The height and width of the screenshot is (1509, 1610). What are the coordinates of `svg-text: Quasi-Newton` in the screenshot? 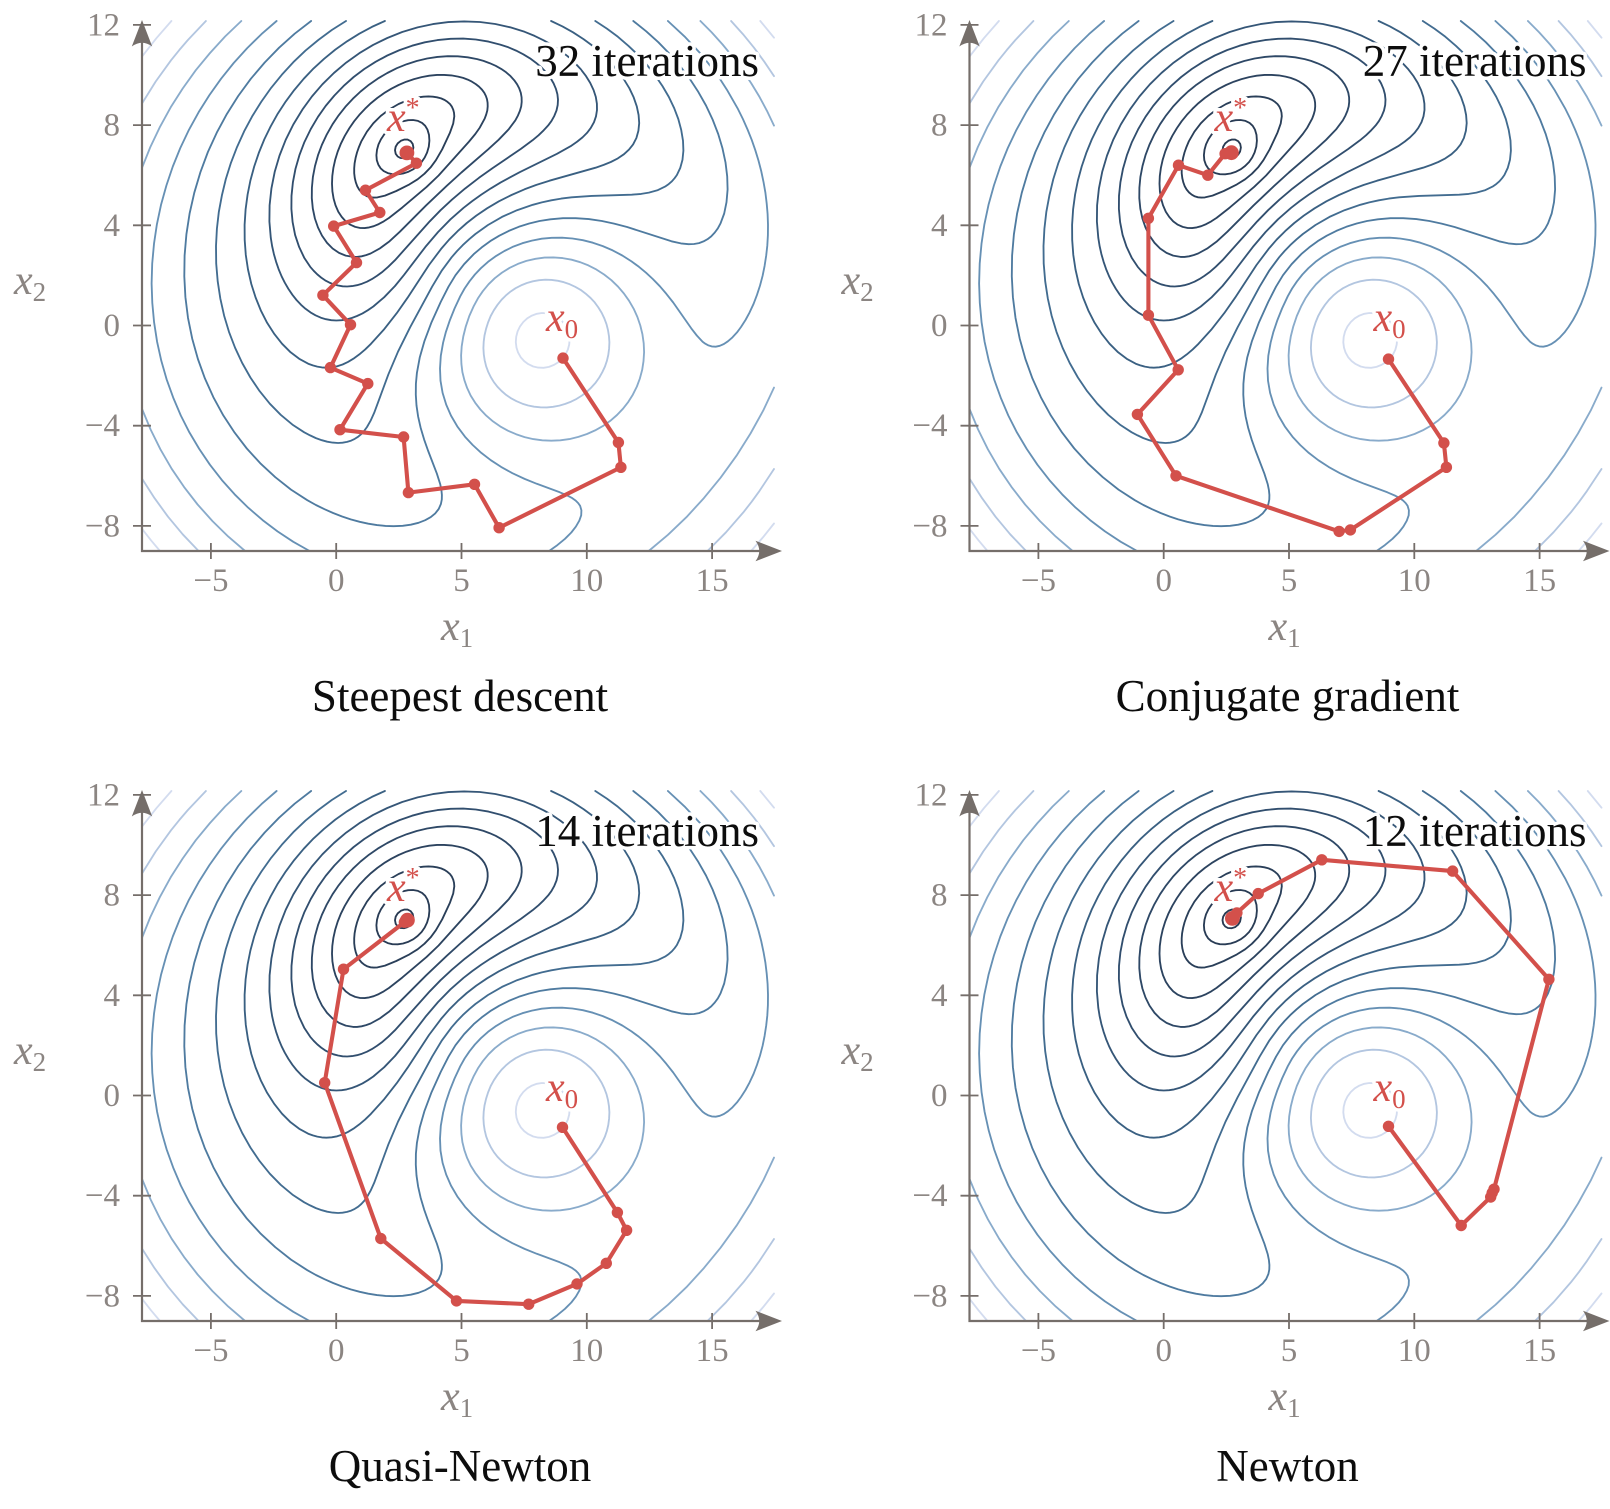 It's located at (460, 1466).